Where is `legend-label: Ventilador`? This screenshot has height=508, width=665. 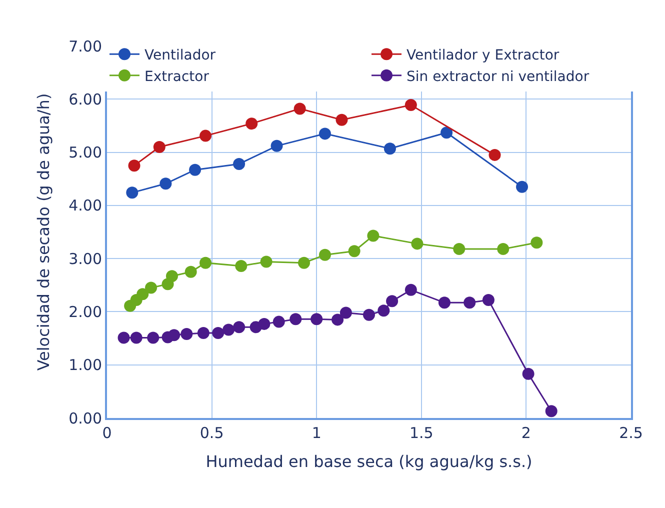
legend-label: Ventilador is located at coordinates (180, 56).